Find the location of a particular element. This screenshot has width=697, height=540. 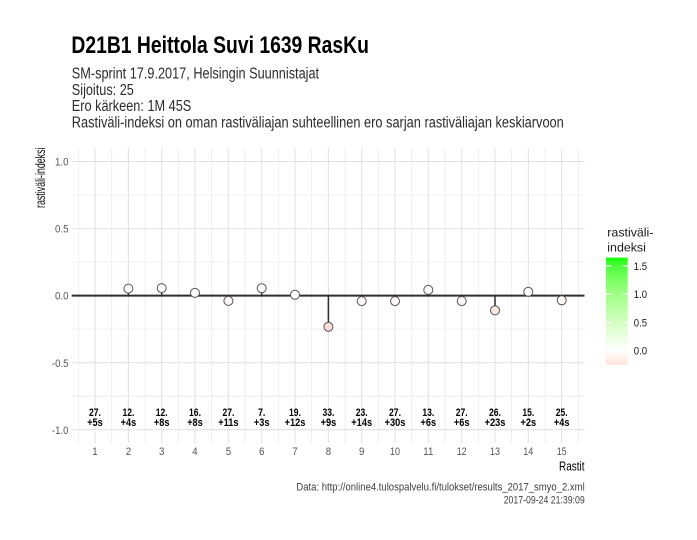

svg-text: 15. is located at coordinates (528, 413).